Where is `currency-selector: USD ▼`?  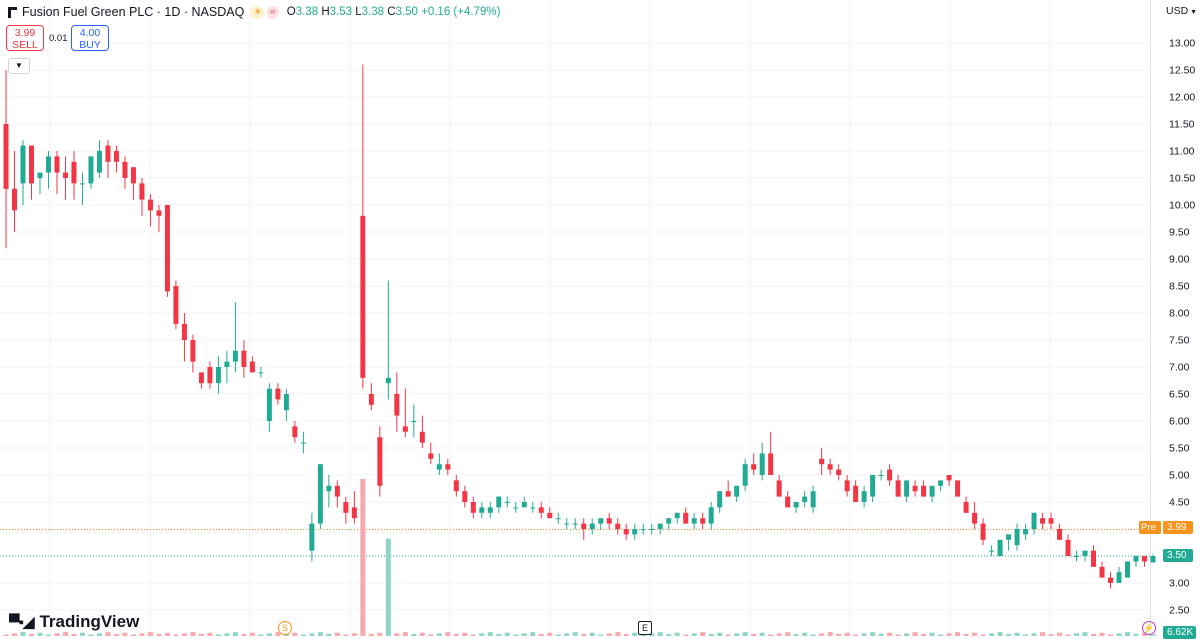 currency-selector: USD ▼ is located at coordinates (1181, 11).